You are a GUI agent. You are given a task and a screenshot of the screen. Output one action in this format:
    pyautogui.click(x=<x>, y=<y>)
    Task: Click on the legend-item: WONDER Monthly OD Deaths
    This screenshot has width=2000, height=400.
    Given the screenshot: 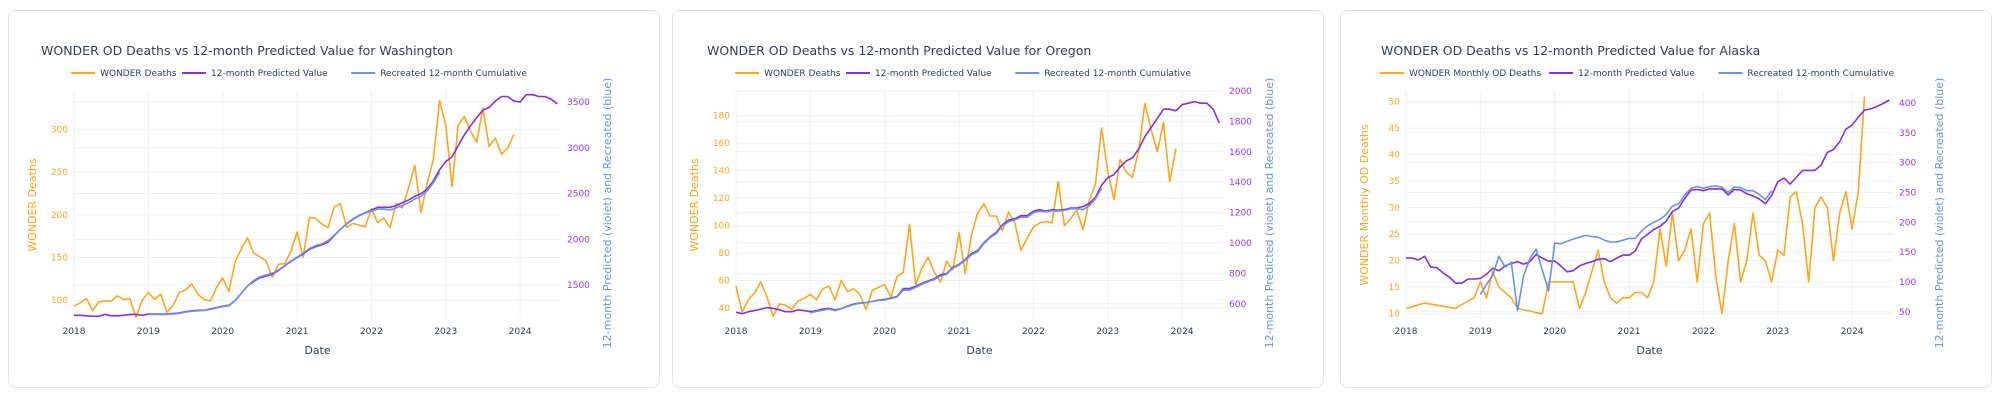 What is the action you would take?
    pyautogui.click(x=1460, y=74)
    